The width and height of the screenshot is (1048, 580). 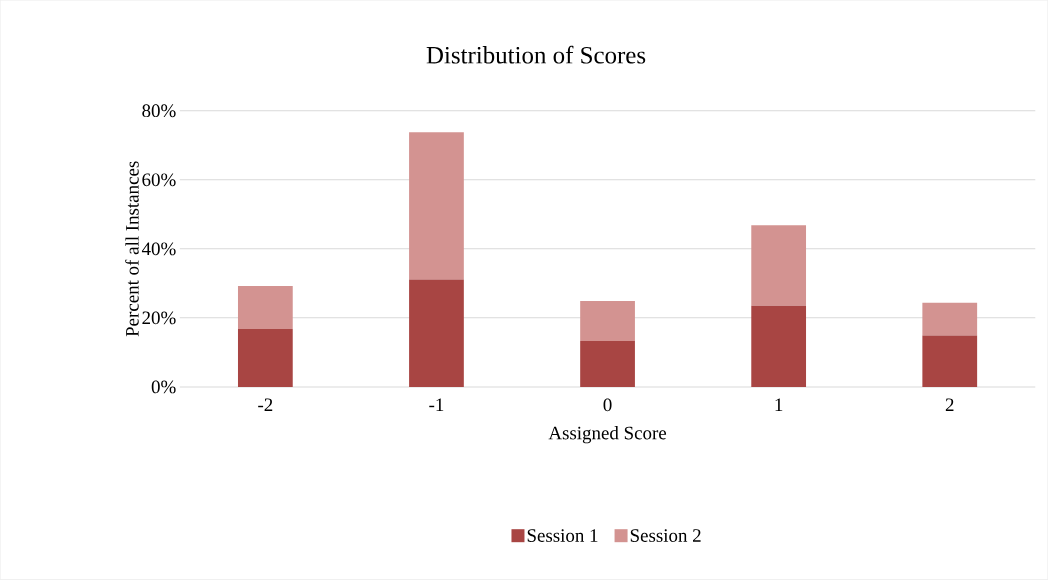 What do you see at coordinates (159, 318) in the screenshot?
I see `y-tick-label: 20%` at bounding box center [159, 318].